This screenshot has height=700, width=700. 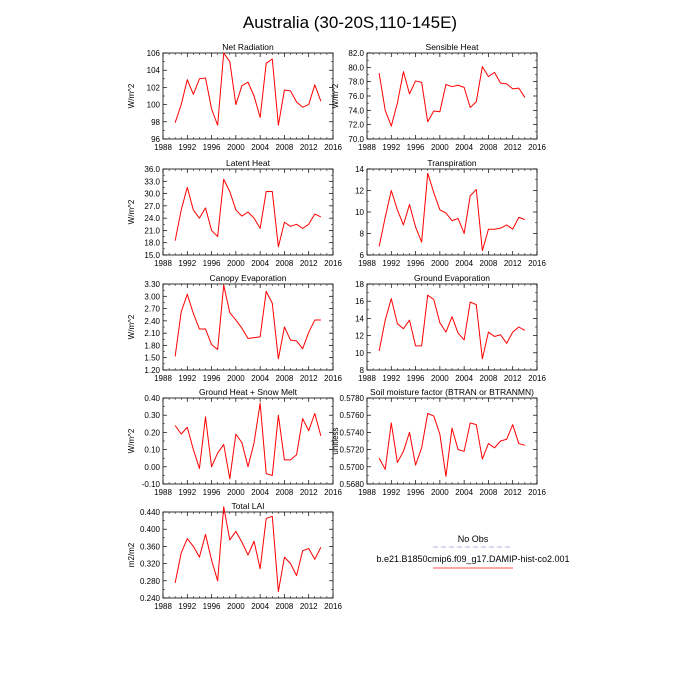 I want to click on panel-title-total-lai: Total LAI, so click(x=247, y=506).